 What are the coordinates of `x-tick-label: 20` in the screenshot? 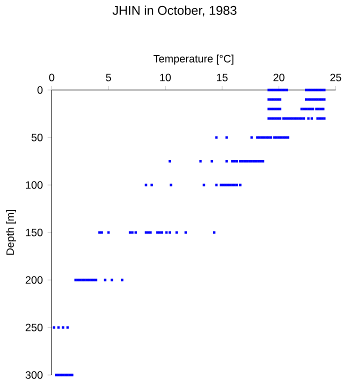 It's located at (279, 78).